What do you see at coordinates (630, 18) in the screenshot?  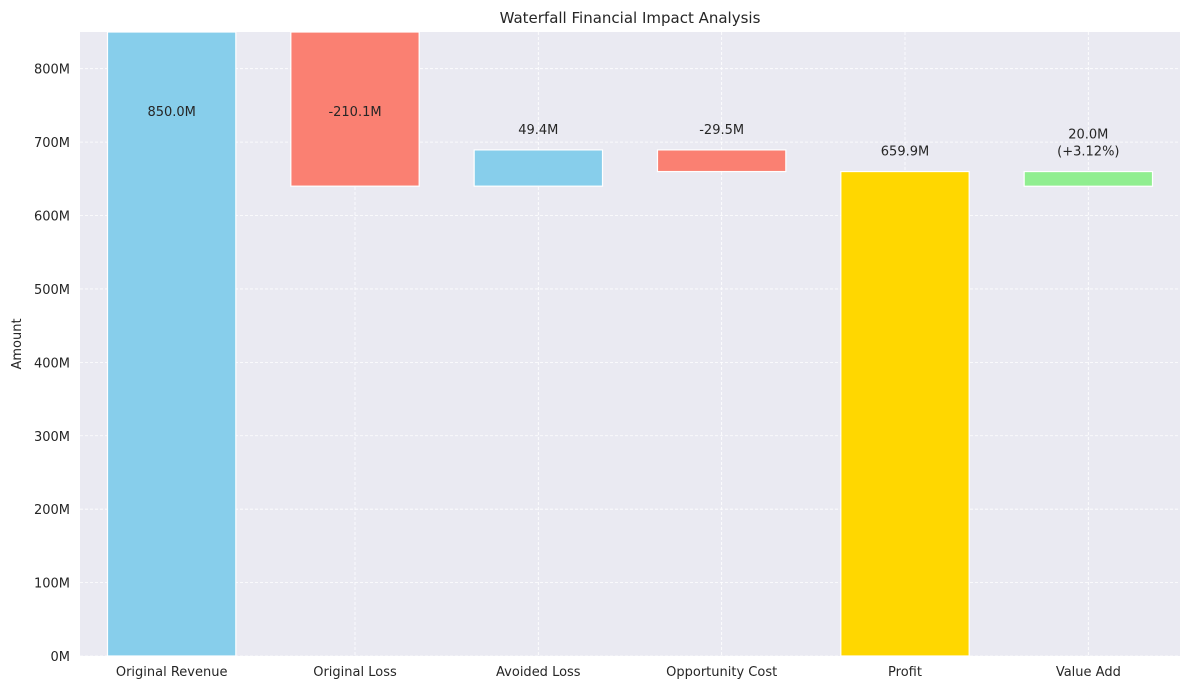 I see `chart-title: Waterfall Financial Impact Analysis` at bounding box center [630, 18].